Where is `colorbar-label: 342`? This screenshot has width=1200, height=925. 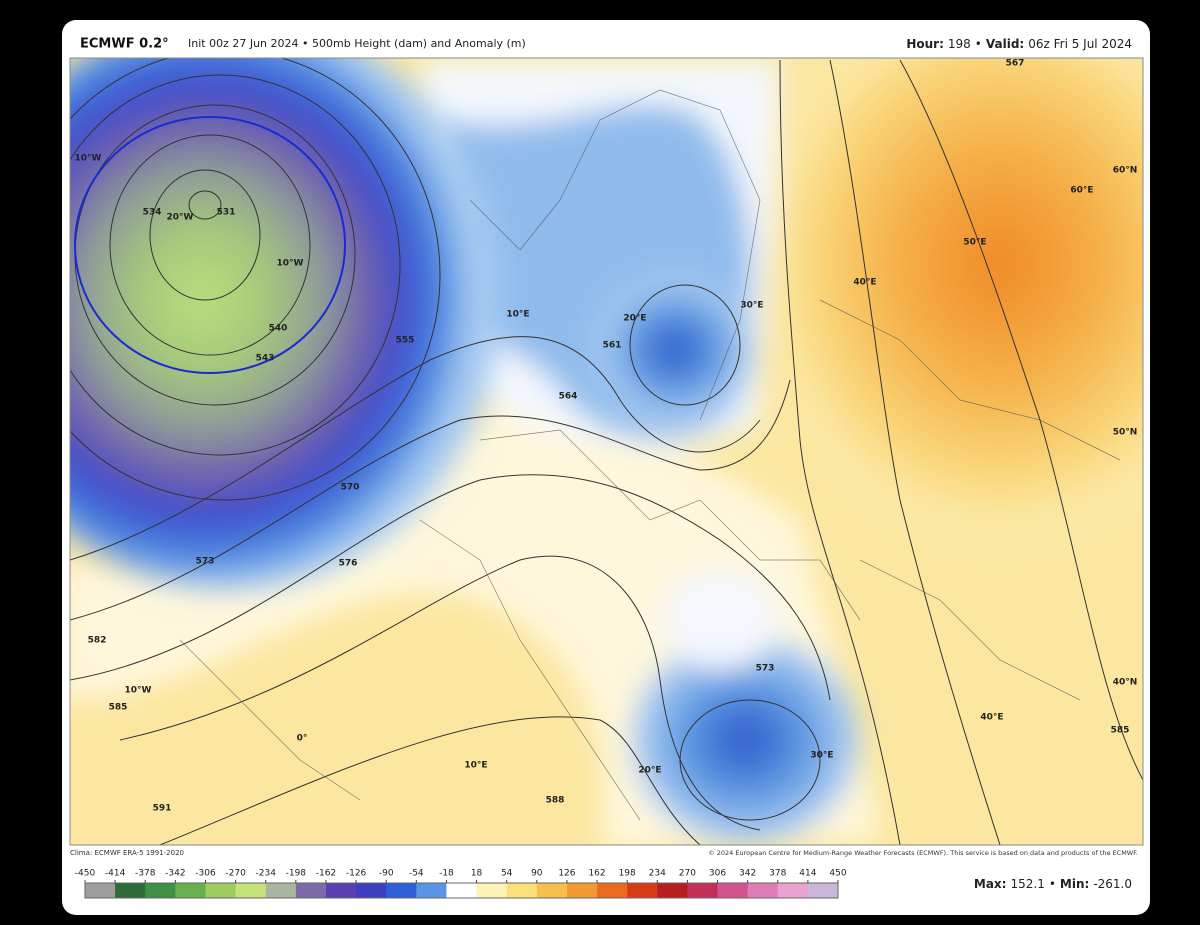
colorbar-label: 342 is located at coordinates (747, 874).